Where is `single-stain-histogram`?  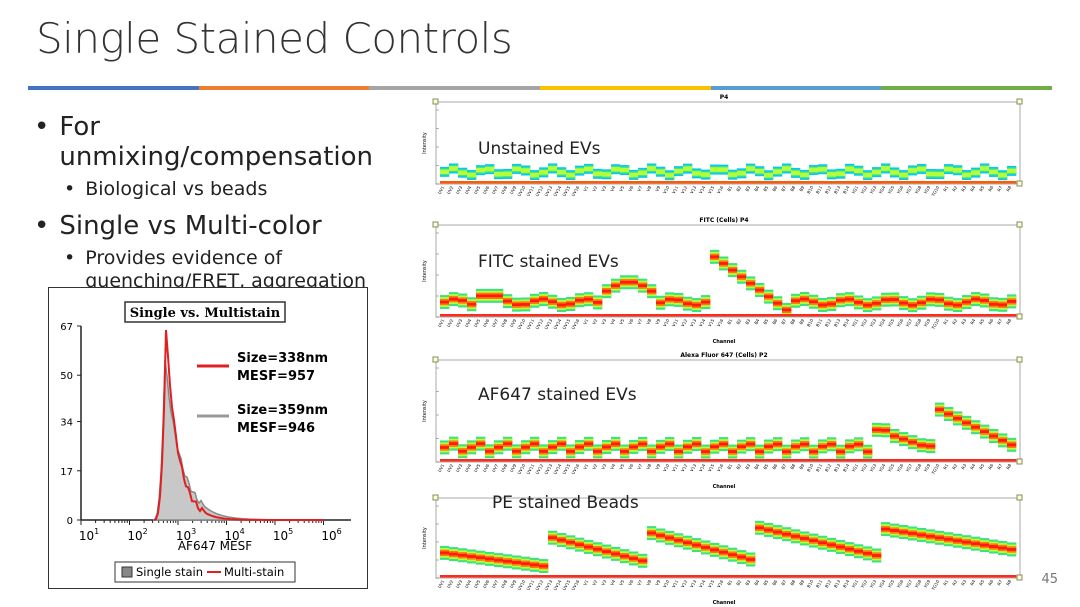
single-stain-histogram is located at coordinates (238, 440).